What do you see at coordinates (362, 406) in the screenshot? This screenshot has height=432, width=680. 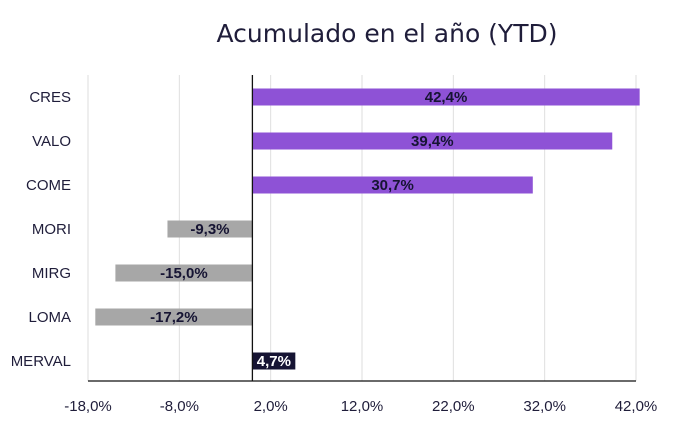 I see `x-tick-label: 12,0%` at bounding box center [362, 406].